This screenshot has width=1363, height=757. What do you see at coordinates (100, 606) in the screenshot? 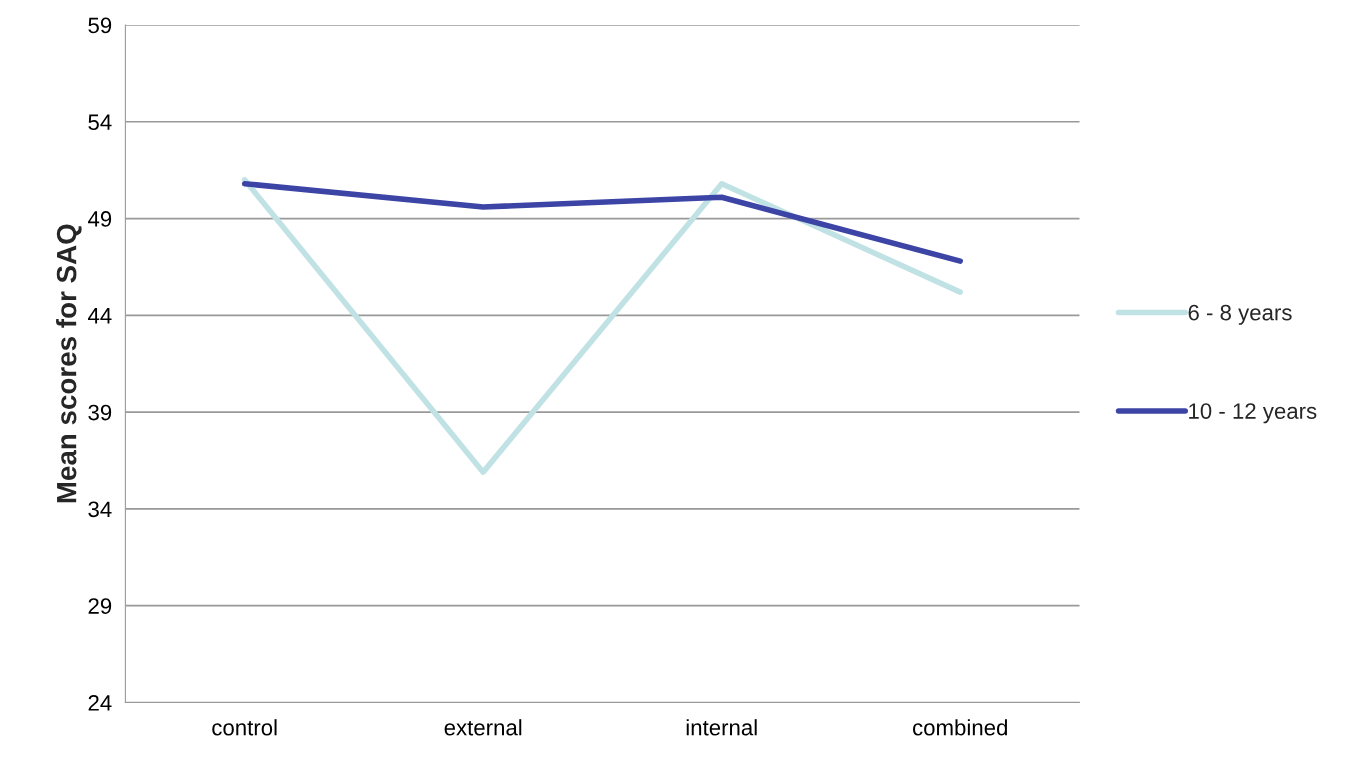
I see `y-tick-label: 29` at bounding box center [100, 606].